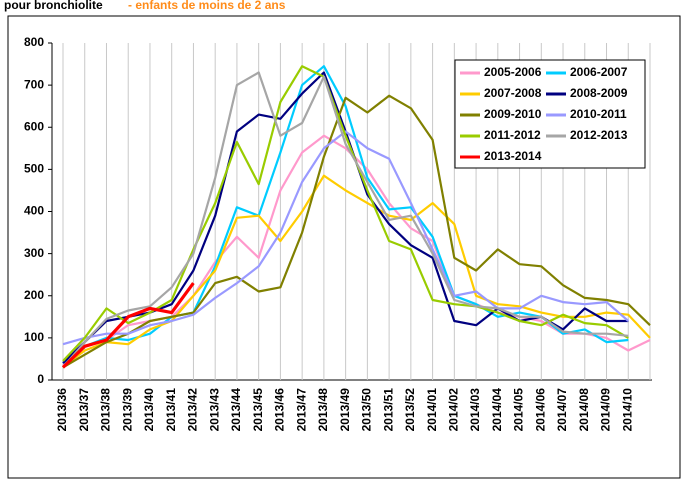 Image resolution: width=688 pixels, height=485 pixels. I want to click on series-line, so click(128, 325).